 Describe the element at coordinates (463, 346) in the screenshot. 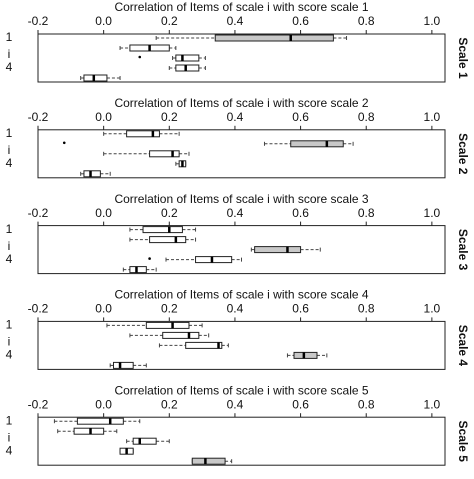

I see `side-label: Scale 4` at that location.